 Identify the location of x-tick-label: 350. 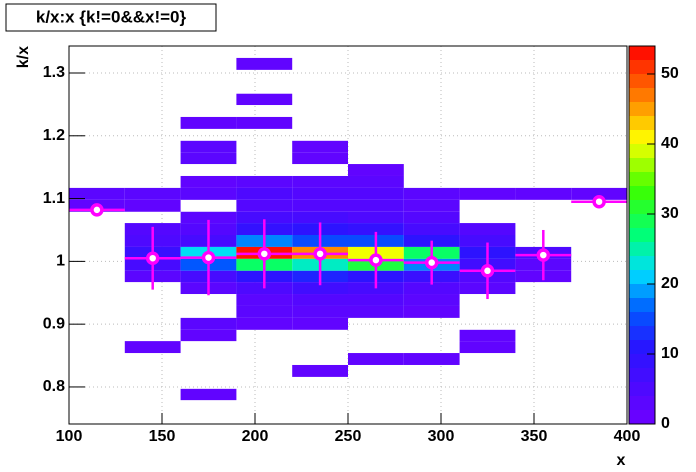
(534, 436).